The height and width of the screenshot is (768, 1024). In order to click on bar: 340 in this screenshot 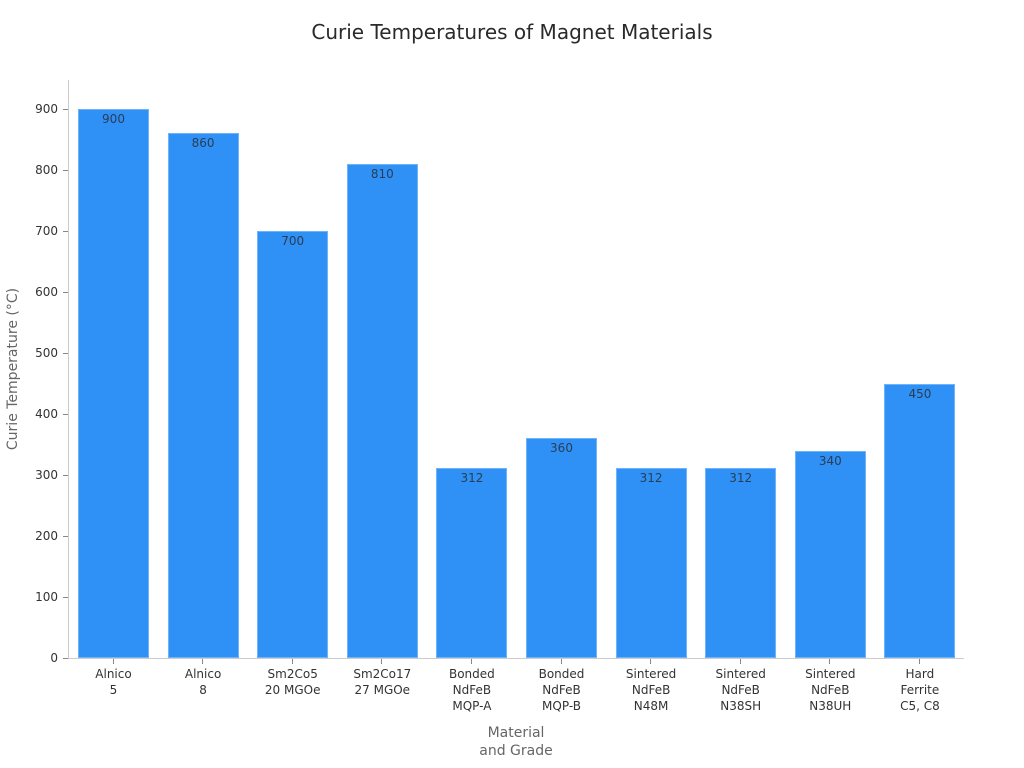, I will do `click(830, 554)`.